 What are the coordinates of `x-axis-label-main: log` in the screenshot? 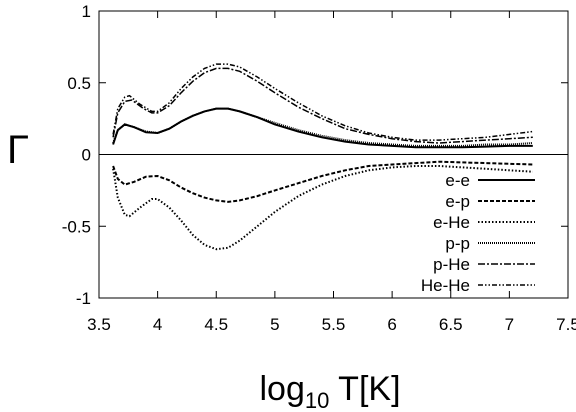 It's located at (281, 389).